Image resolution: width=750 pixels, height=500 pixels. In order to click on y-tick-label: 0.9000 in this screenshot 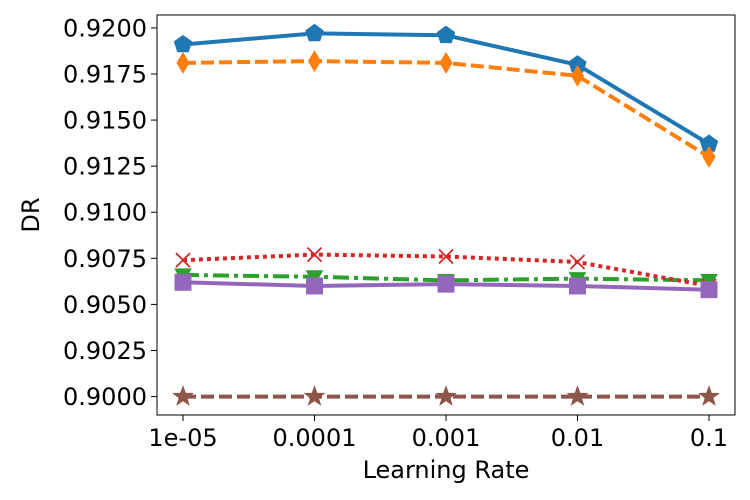, I will do `click(105, 397)`.